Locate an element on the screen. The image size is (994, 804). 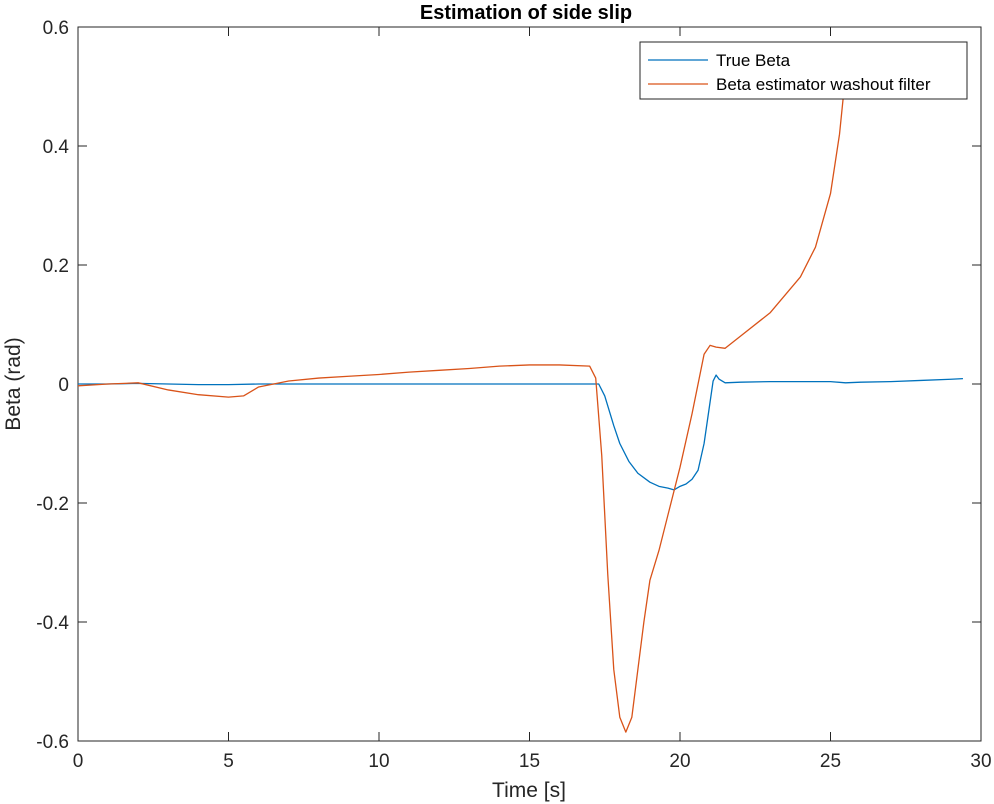
y-tick-label: 0.2 is located at coordinates (56, 266).